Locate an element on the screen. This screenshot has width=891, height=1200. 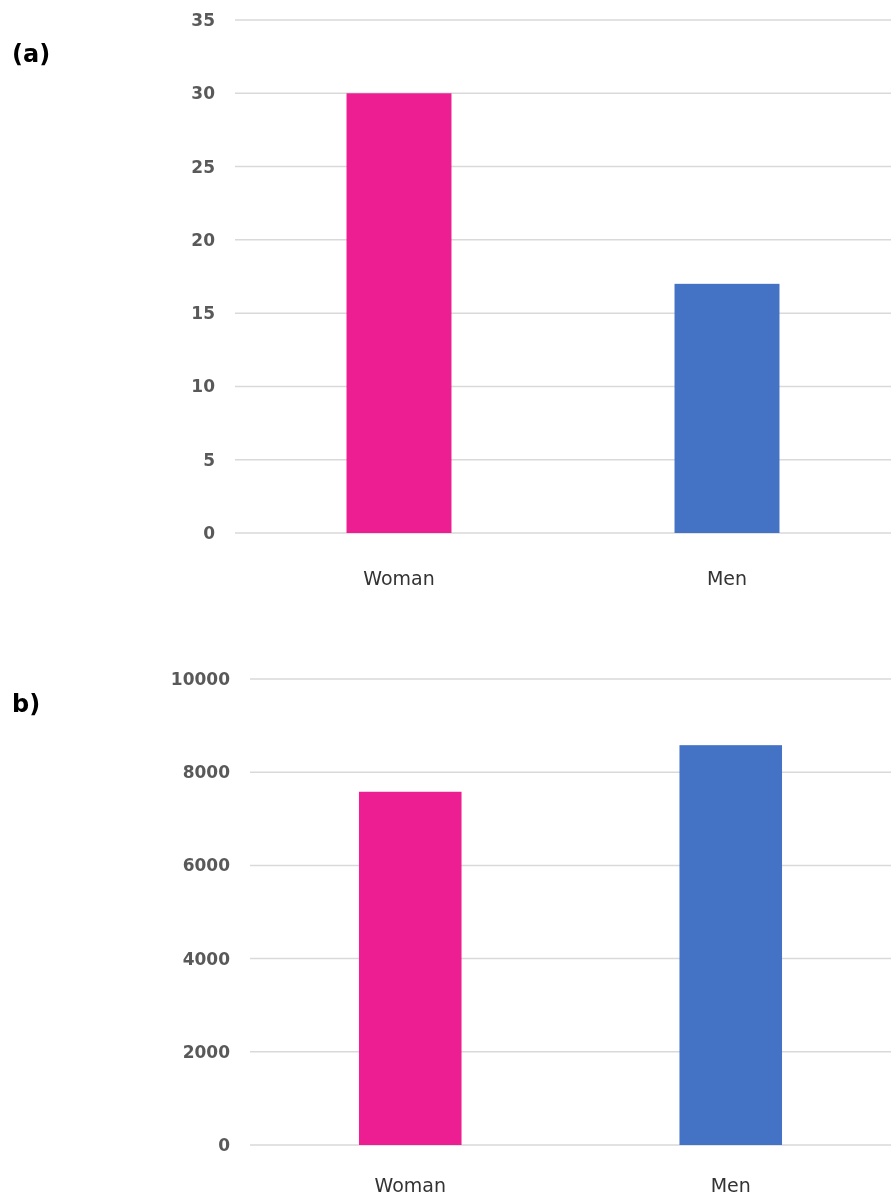
y-tick-label: 30 is located at coordinates (203, 93).